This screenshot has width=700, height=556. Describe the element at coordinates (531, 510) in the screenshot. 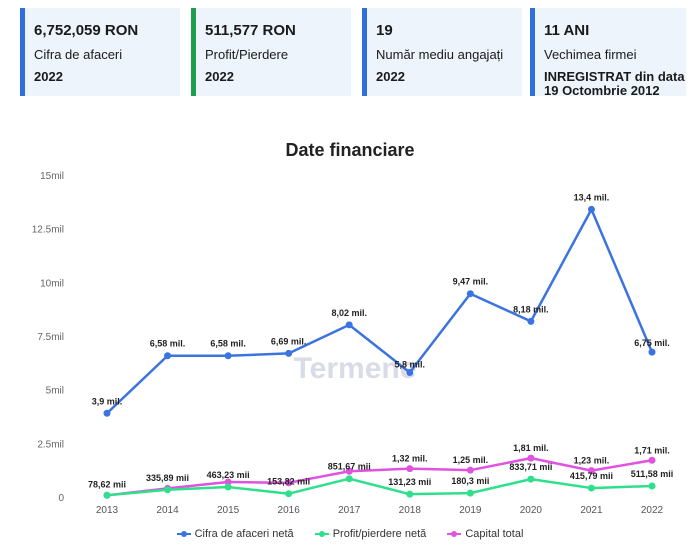

I see `x-tick-label: 2020` at that location.